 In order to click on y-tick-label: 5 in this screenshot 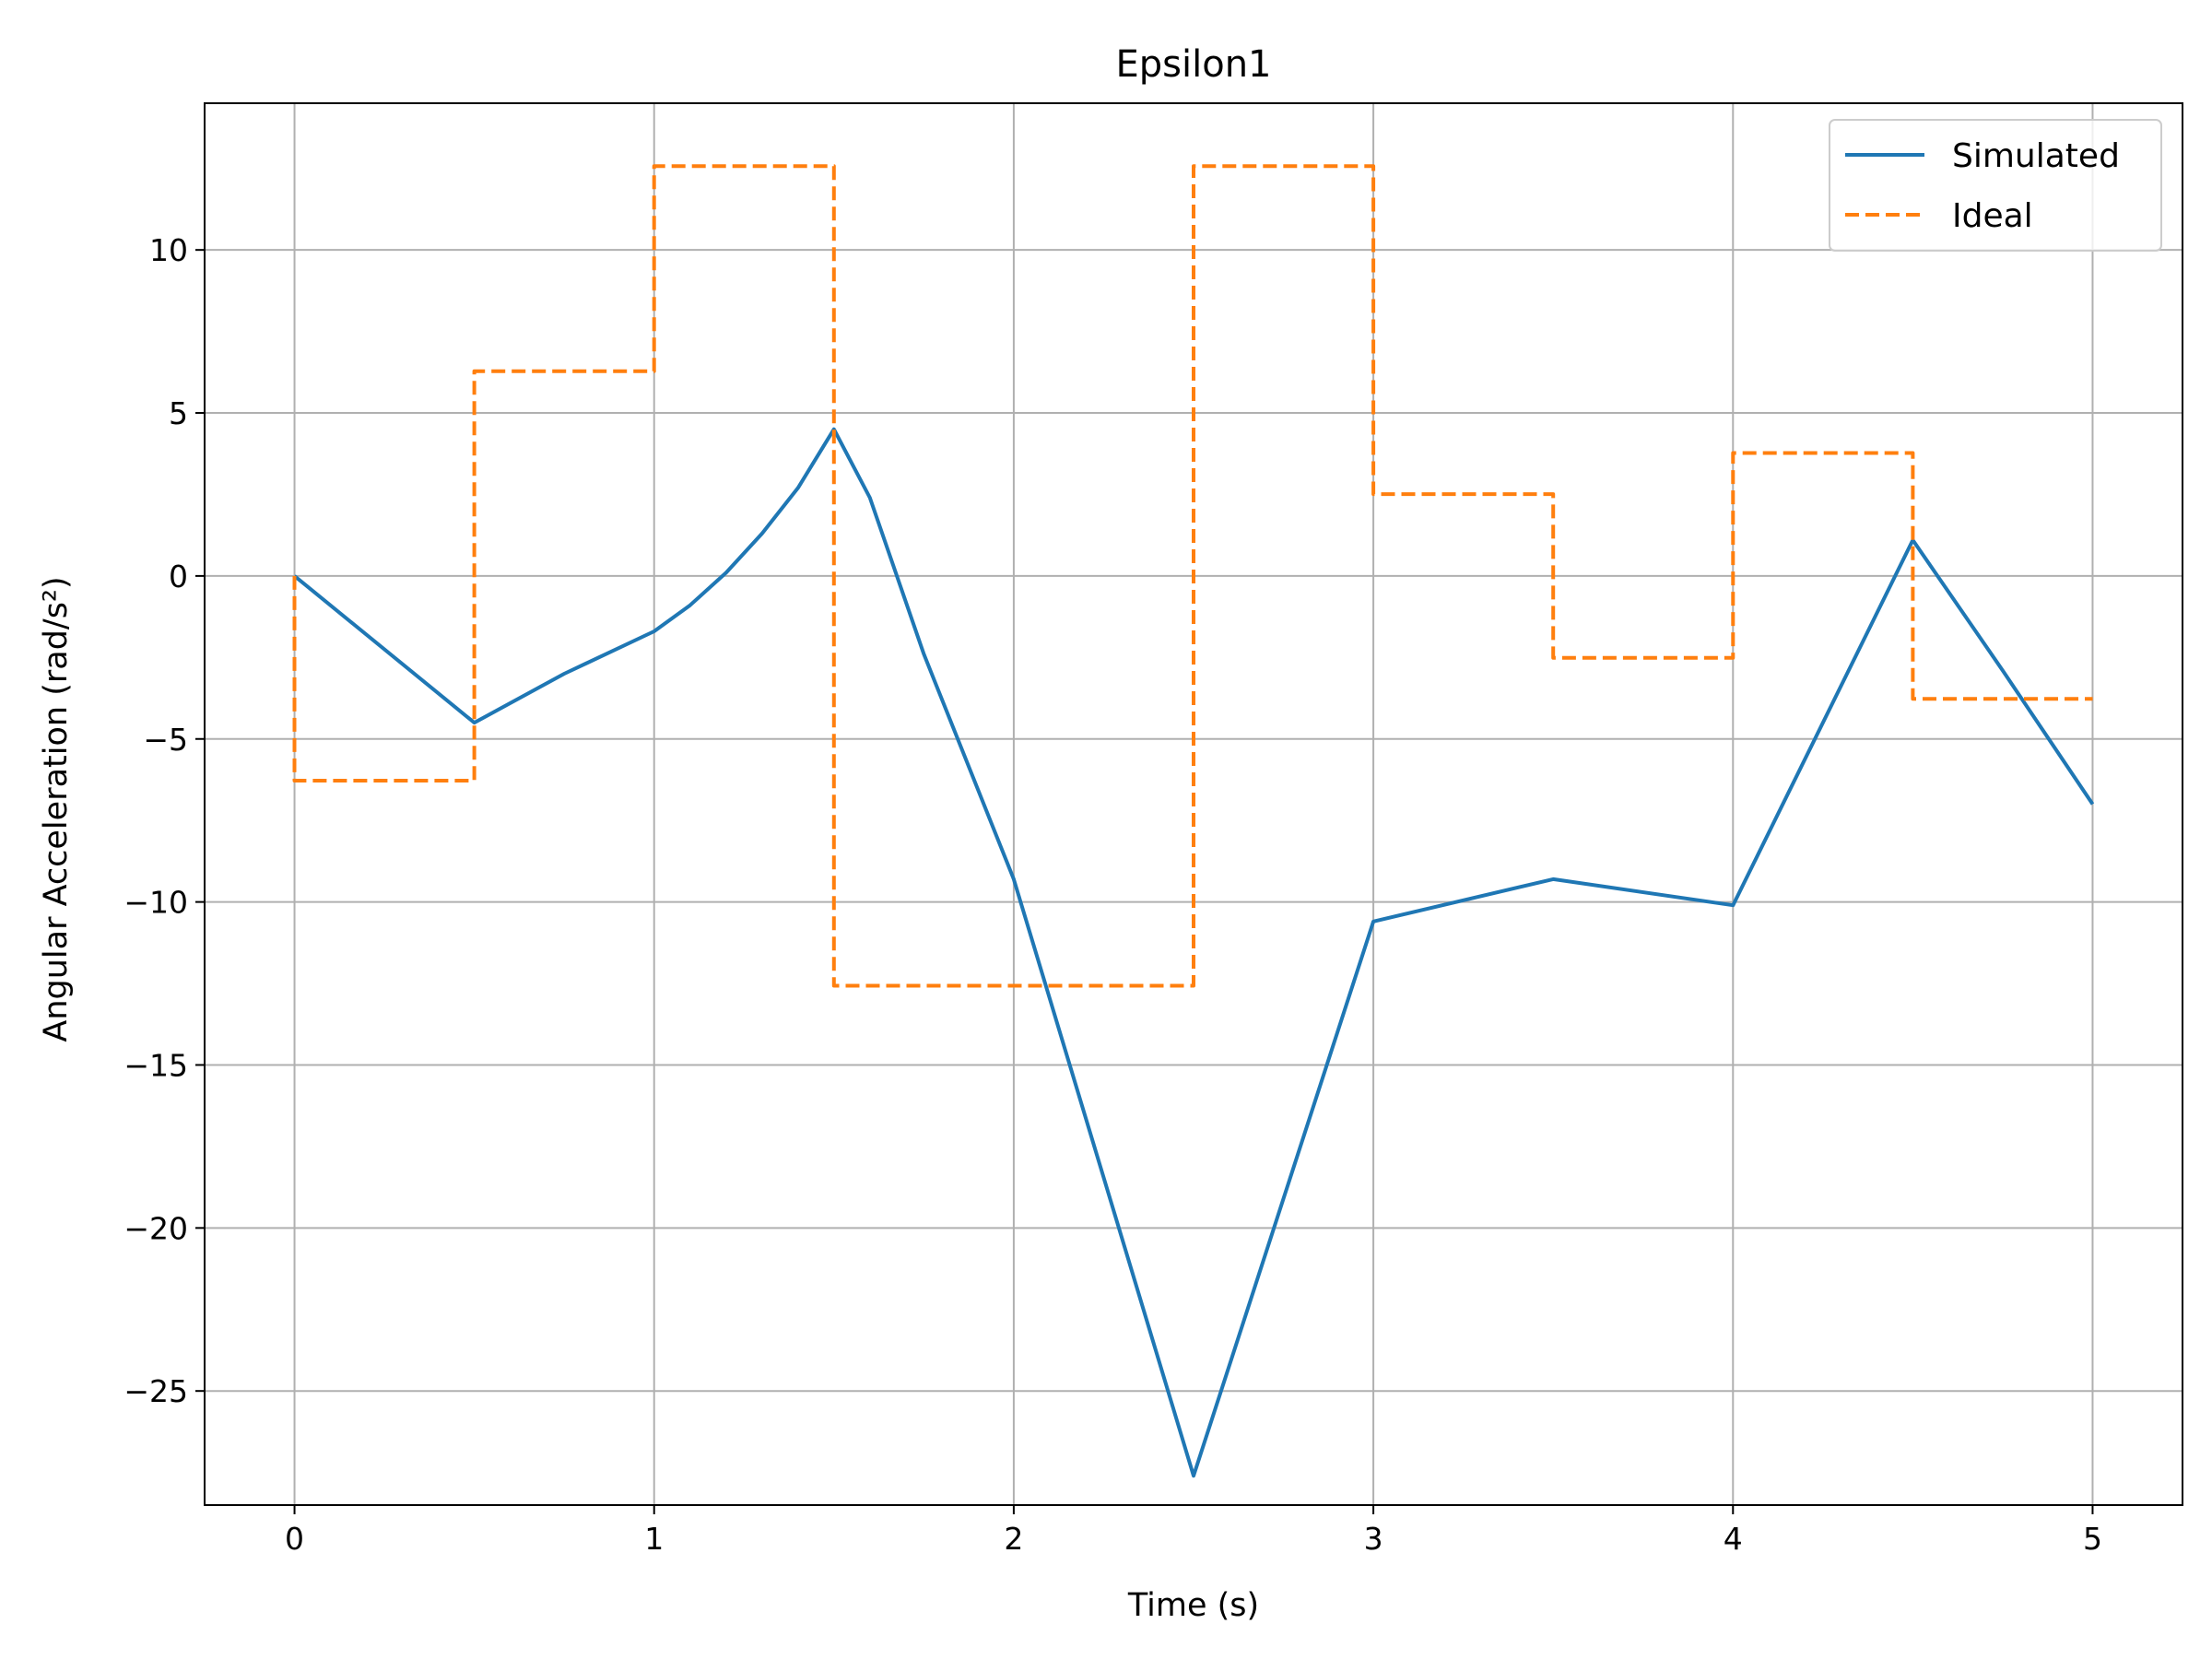, I will do `click(178, 413)`.